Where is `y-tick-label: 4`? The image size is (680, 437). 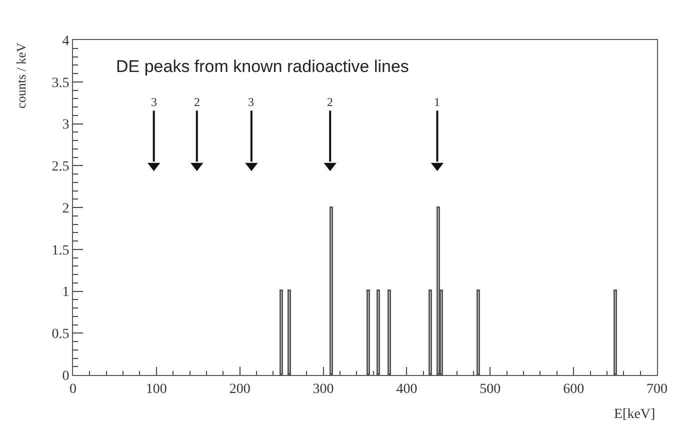 y-tick-label: 4 is located at coordinates (66, 41).